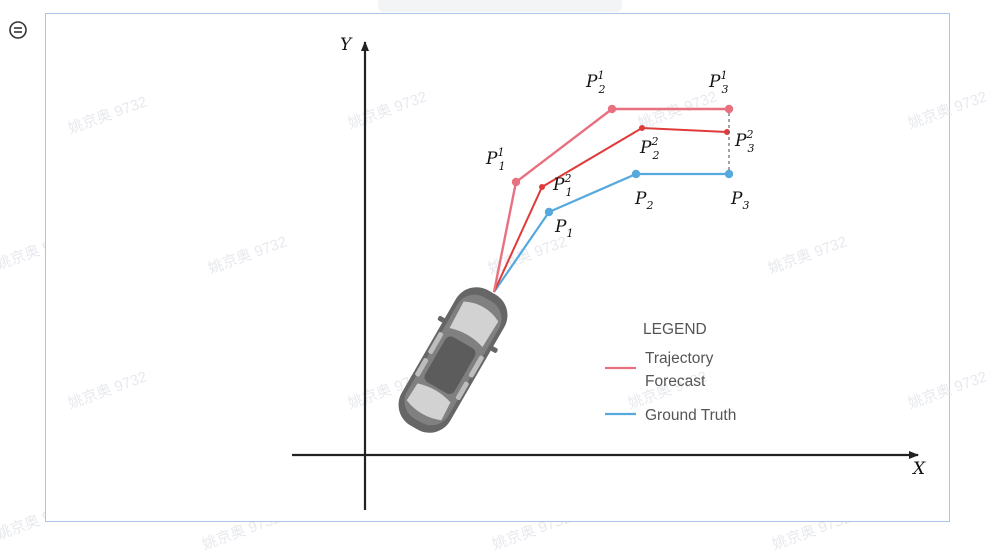 This screenshot has width=1002, height=554. Describe the element at coordinates (744, 141) in the screenshot. I see `label-forecast-2-p3: P2 3` at that location.